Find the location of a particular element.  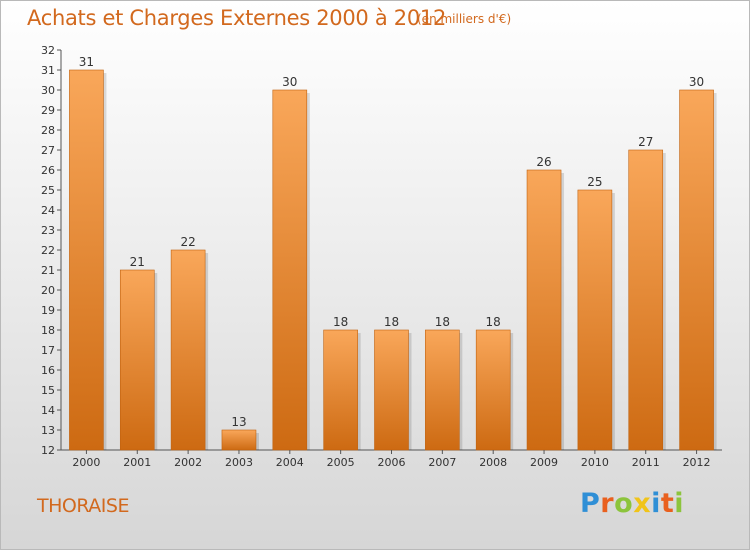

y-tick-label: 19 is located at coordinates (48, 310).